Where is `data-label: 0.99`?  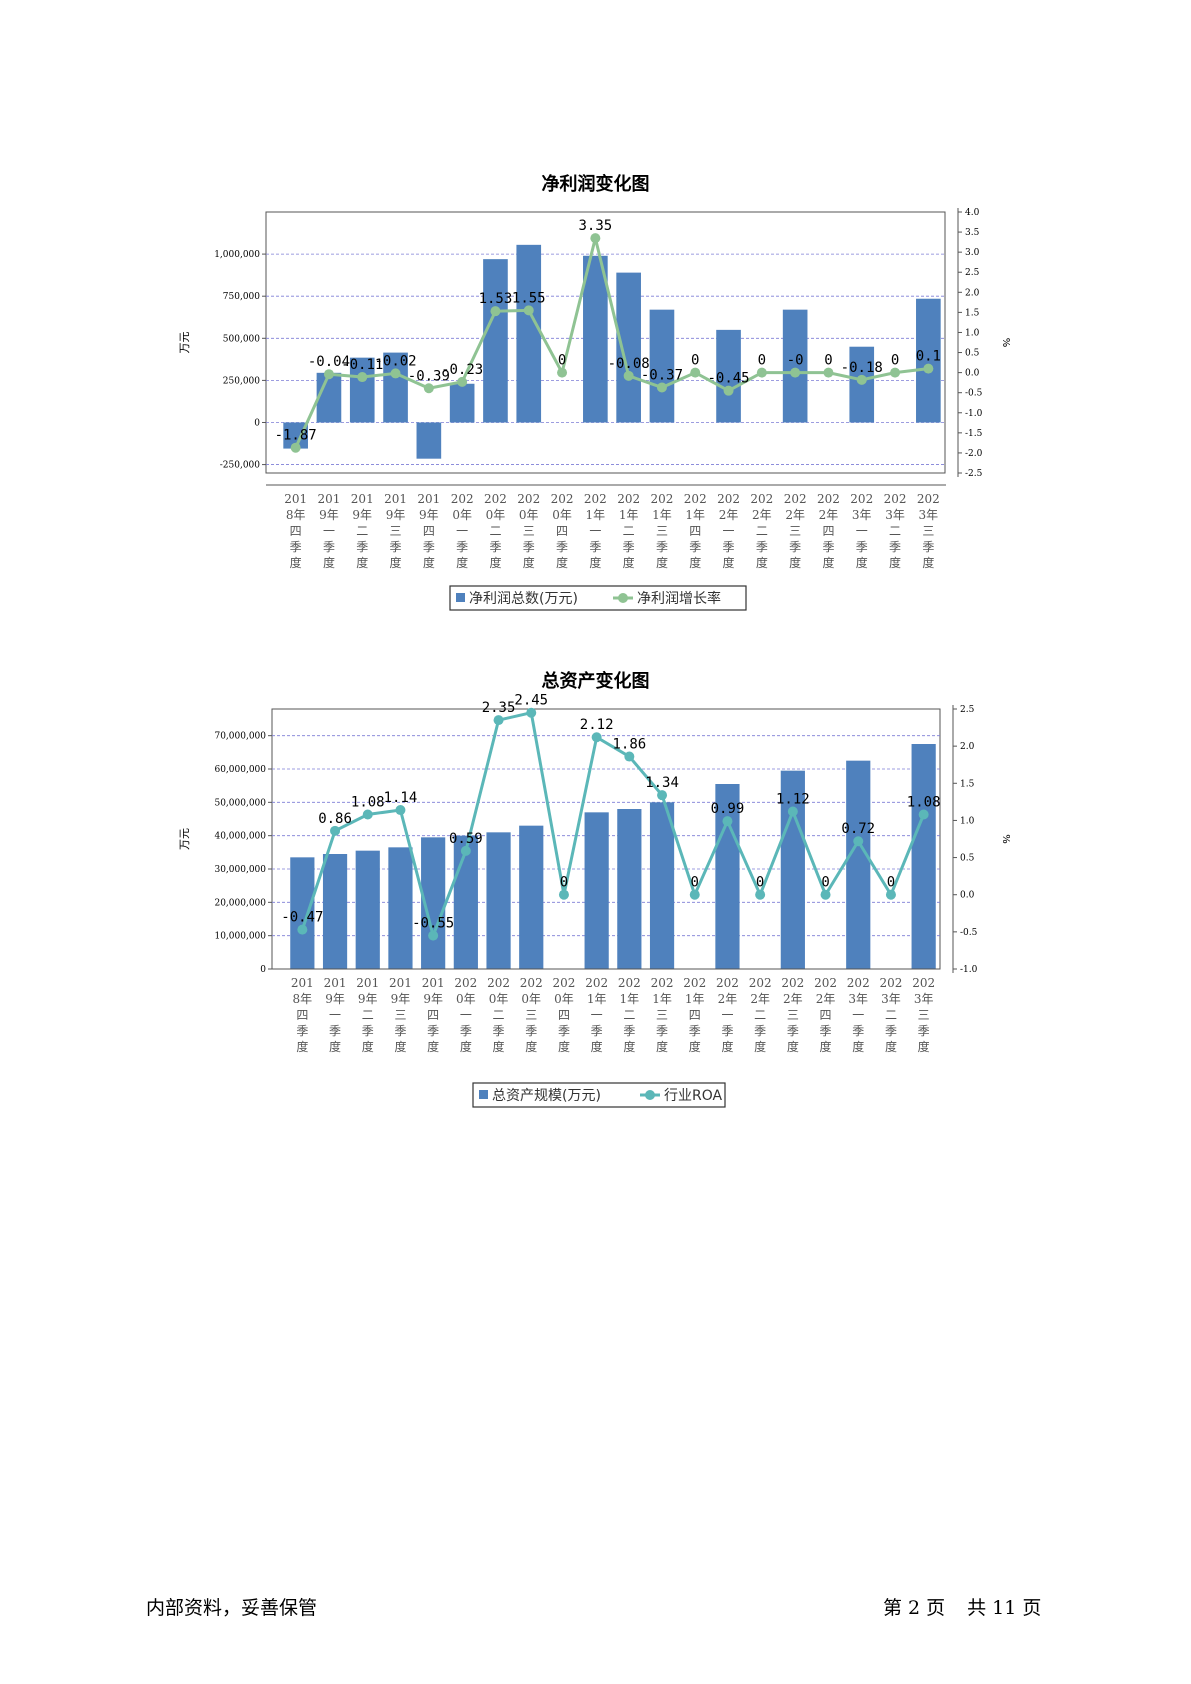
data-label: 0.99 is located at coordinates (728, 809).